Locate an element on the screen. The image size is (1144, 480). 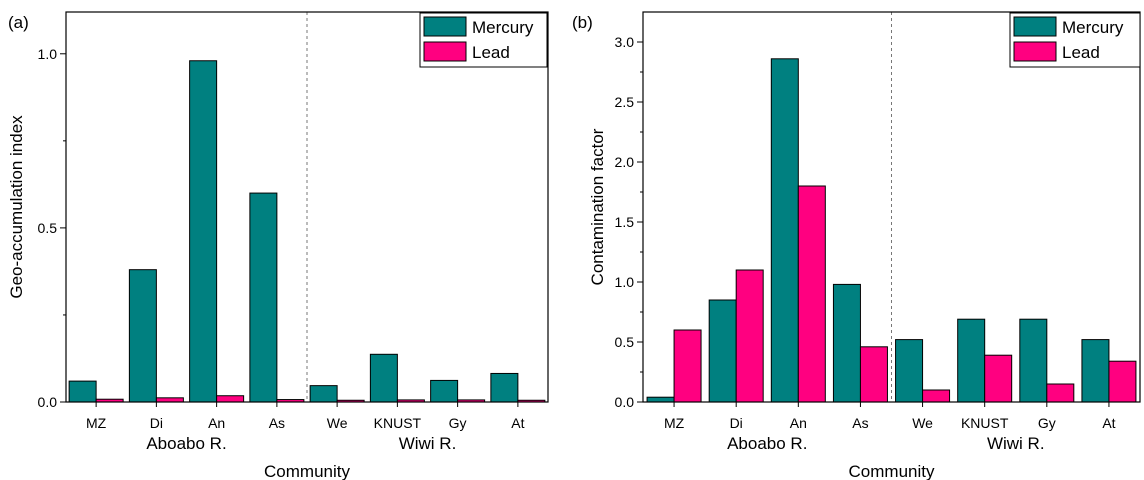
bar-lead-at is located at coordinates (1122, 381).